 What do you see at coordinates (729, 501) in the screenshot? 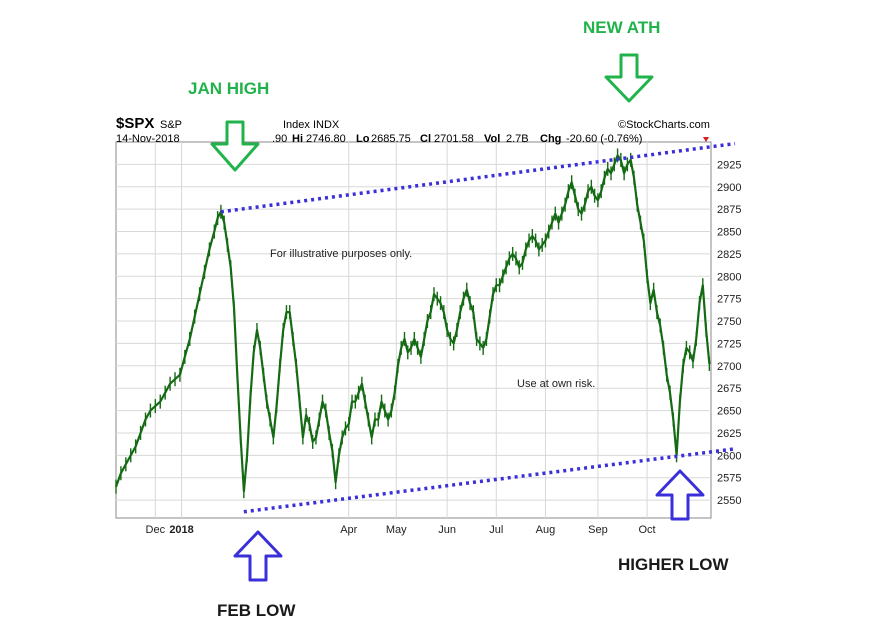
I see `y-tick-label: 2550` at bounding box center [729, 501].